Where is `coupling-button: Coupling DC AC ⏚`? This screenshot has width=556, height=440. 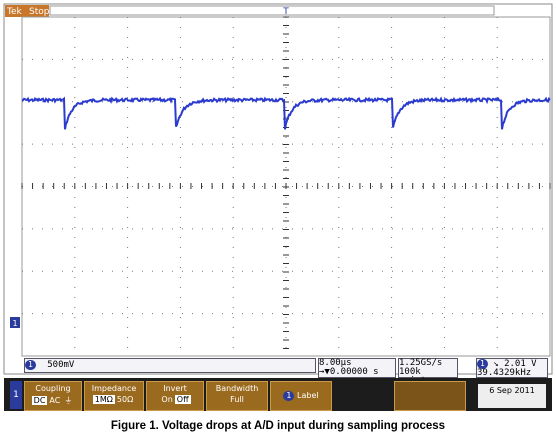
coupling-button: Coupling DC AC ⏚ is located at coordinates (53, 396).